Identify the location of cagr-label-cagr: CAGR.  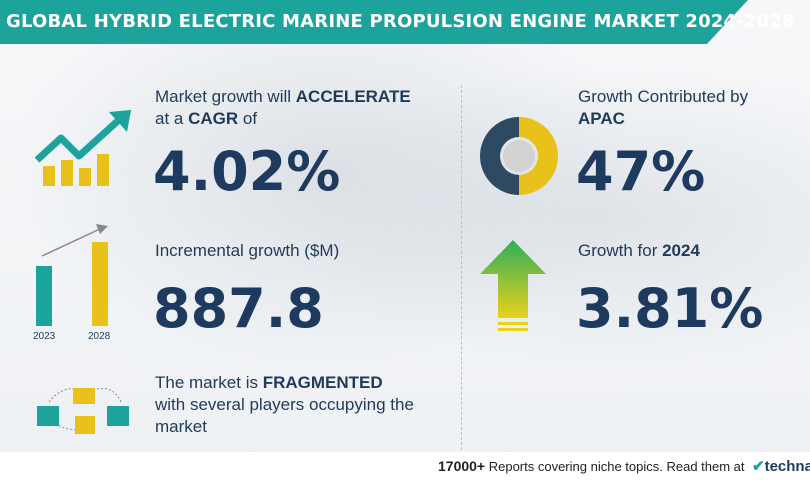
(213, 118).